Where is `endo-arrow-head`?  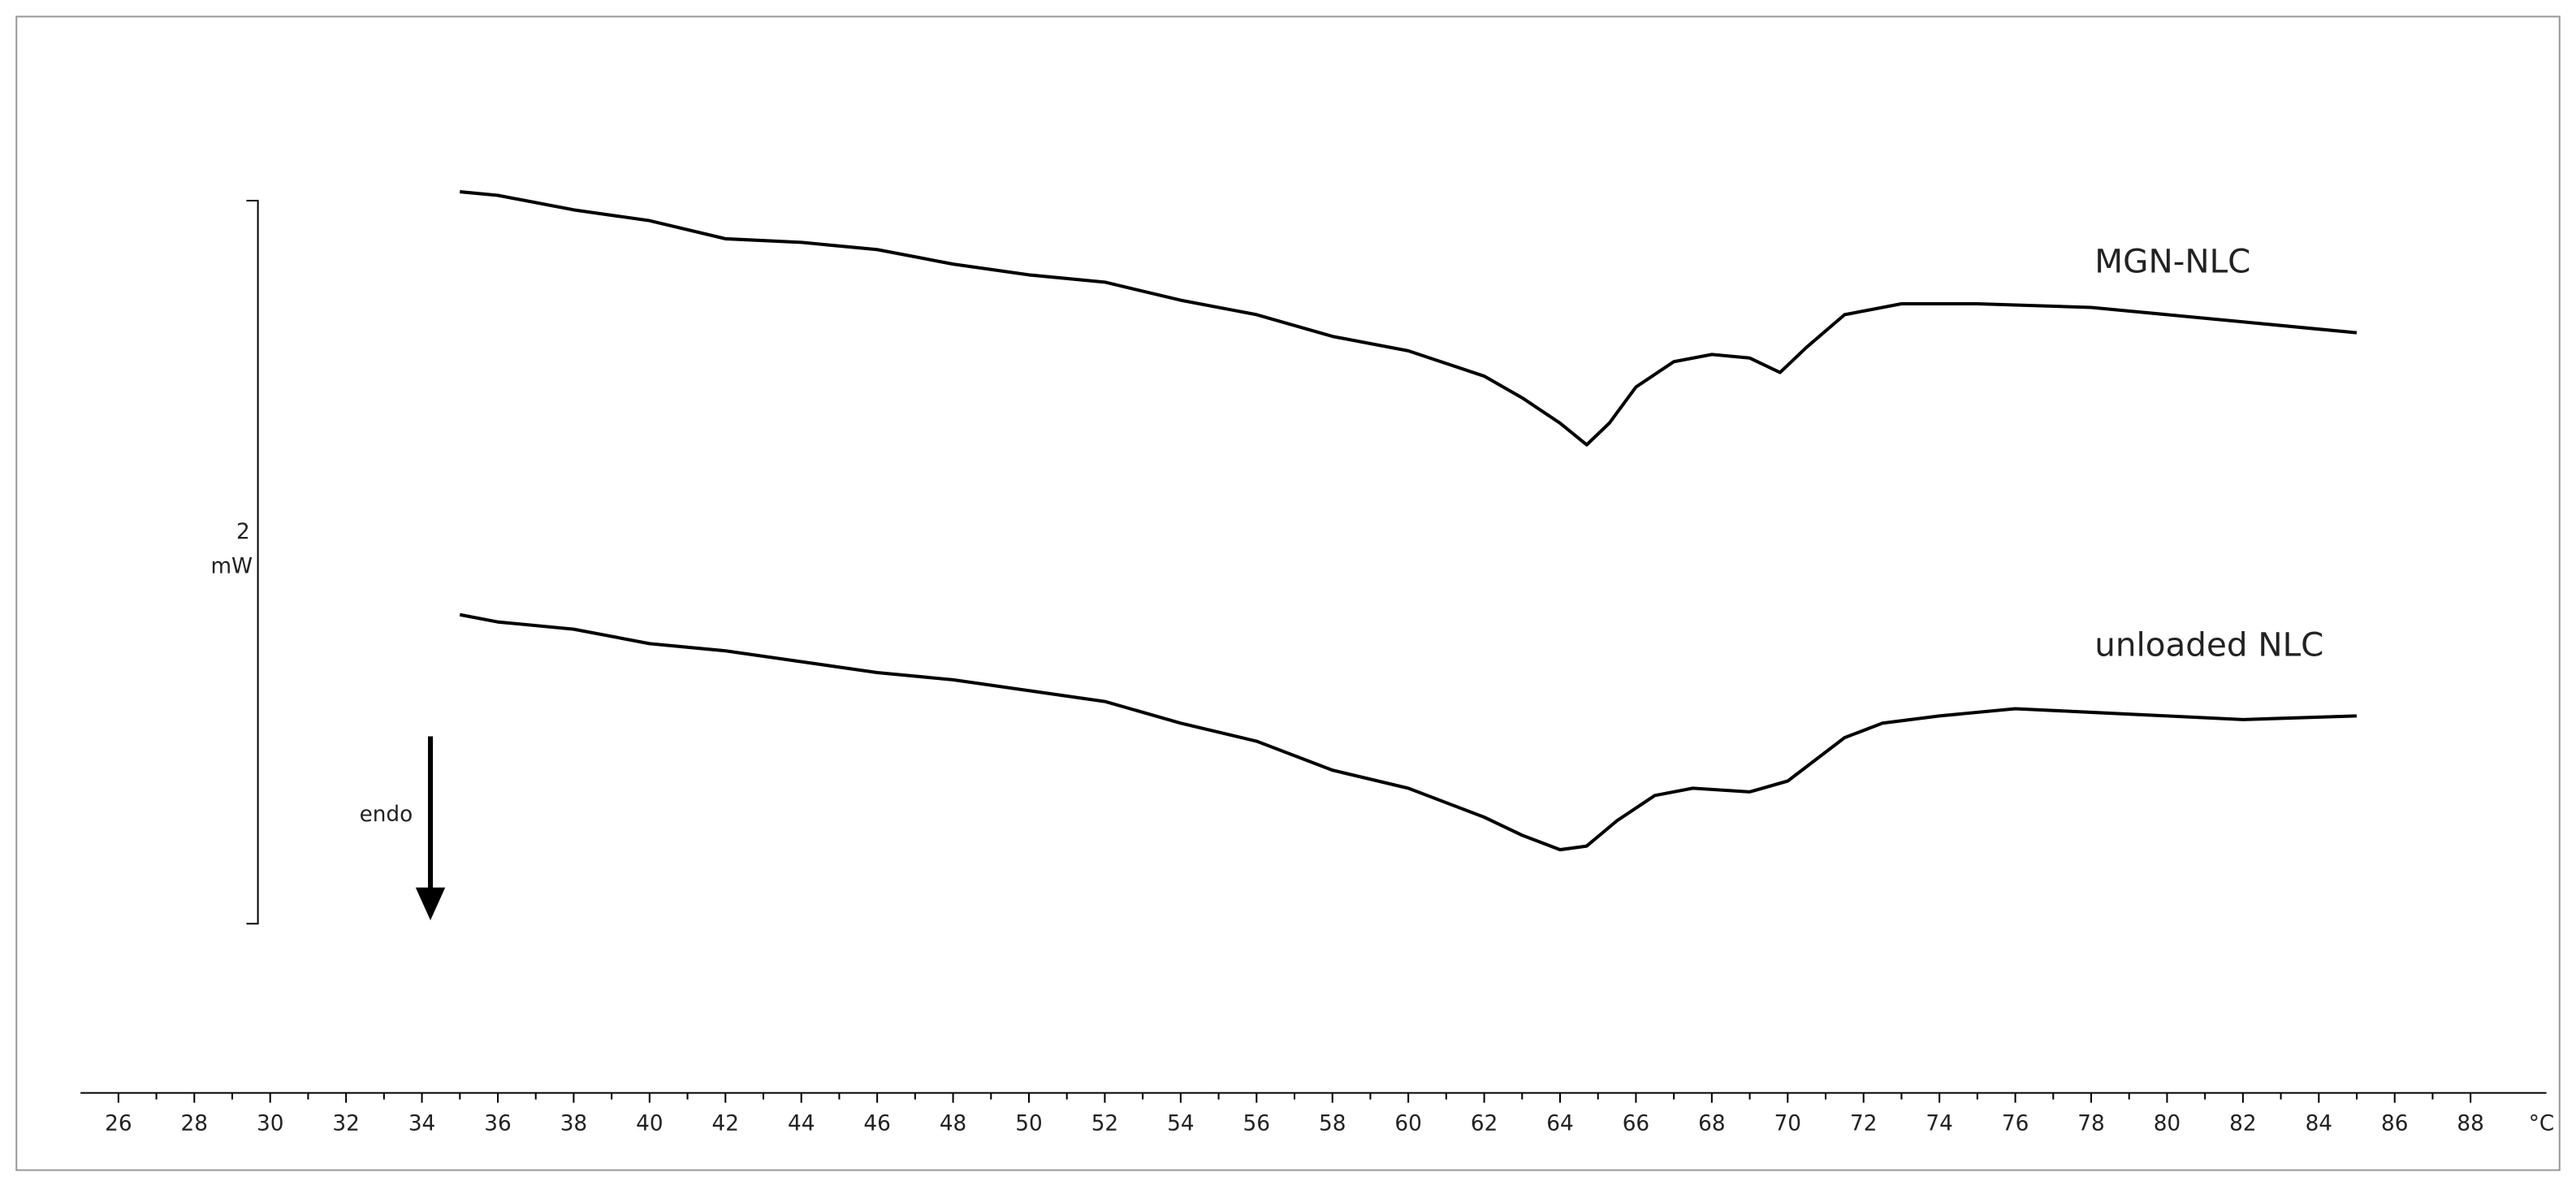 endo-arrow-head is located at coordinates (431, 904).